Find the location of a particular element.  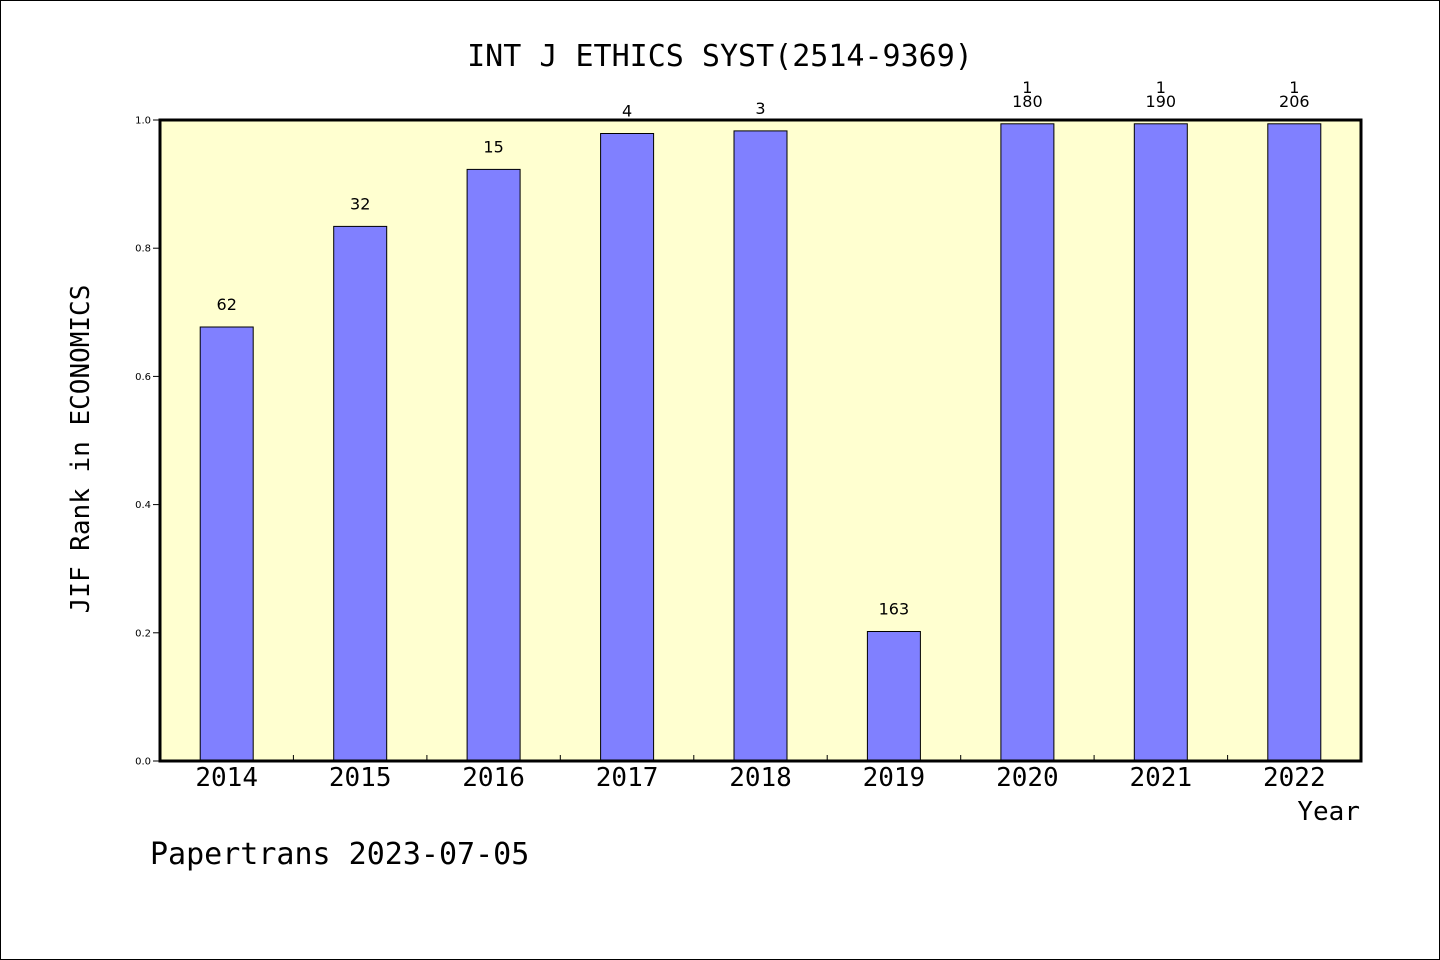

x-tick-label-2020: 2020 is located at coordinates (1027, 778).